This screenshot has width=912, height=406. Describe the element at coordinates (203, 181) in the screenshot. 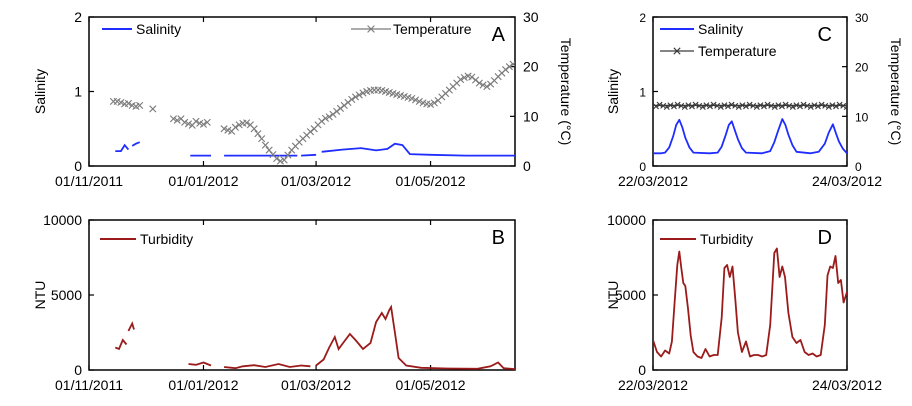

I see `x-tick-label: 01/01/2012` at that location.